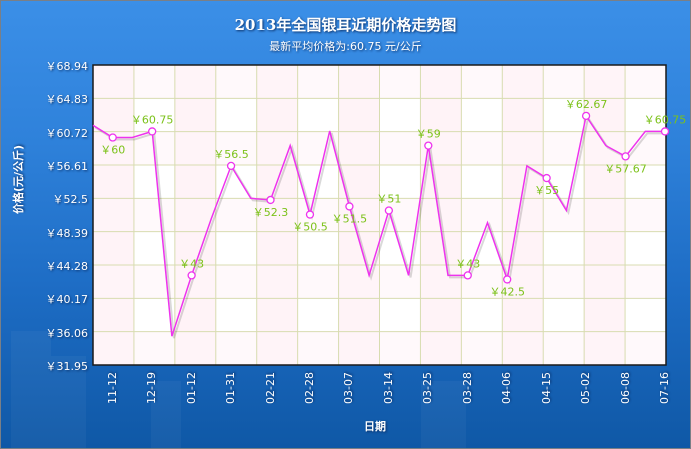 Image resolution: width=691 pixels, height=449 pixels. What do you see at coordinates (586, 104) in the screenshot?
I see `data-point-label: ￥62.67` at bounding box center [586, 104].